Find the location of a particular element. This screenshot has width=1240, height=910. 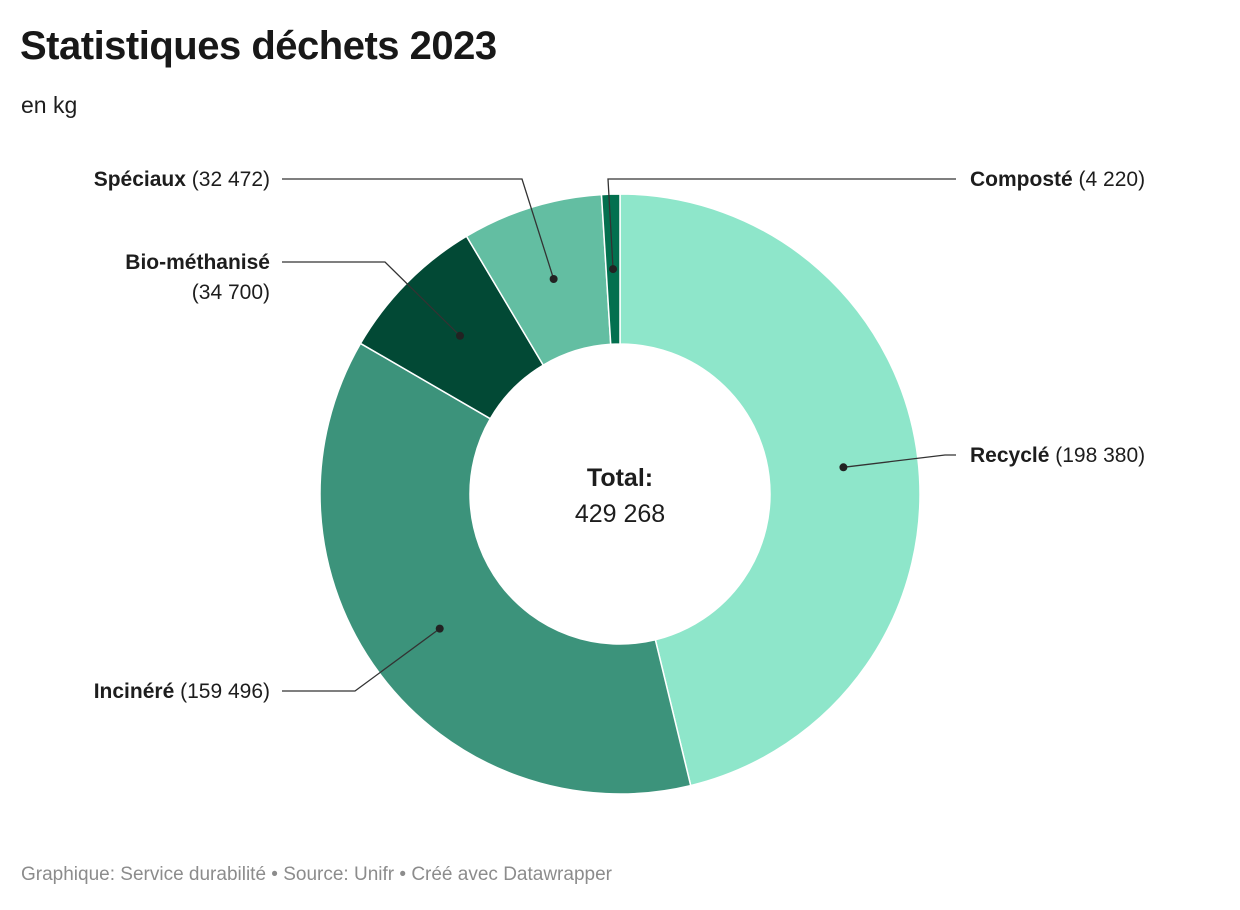

label-recycle: Recyclé (198 380) is located at coordinates (1057, 455).